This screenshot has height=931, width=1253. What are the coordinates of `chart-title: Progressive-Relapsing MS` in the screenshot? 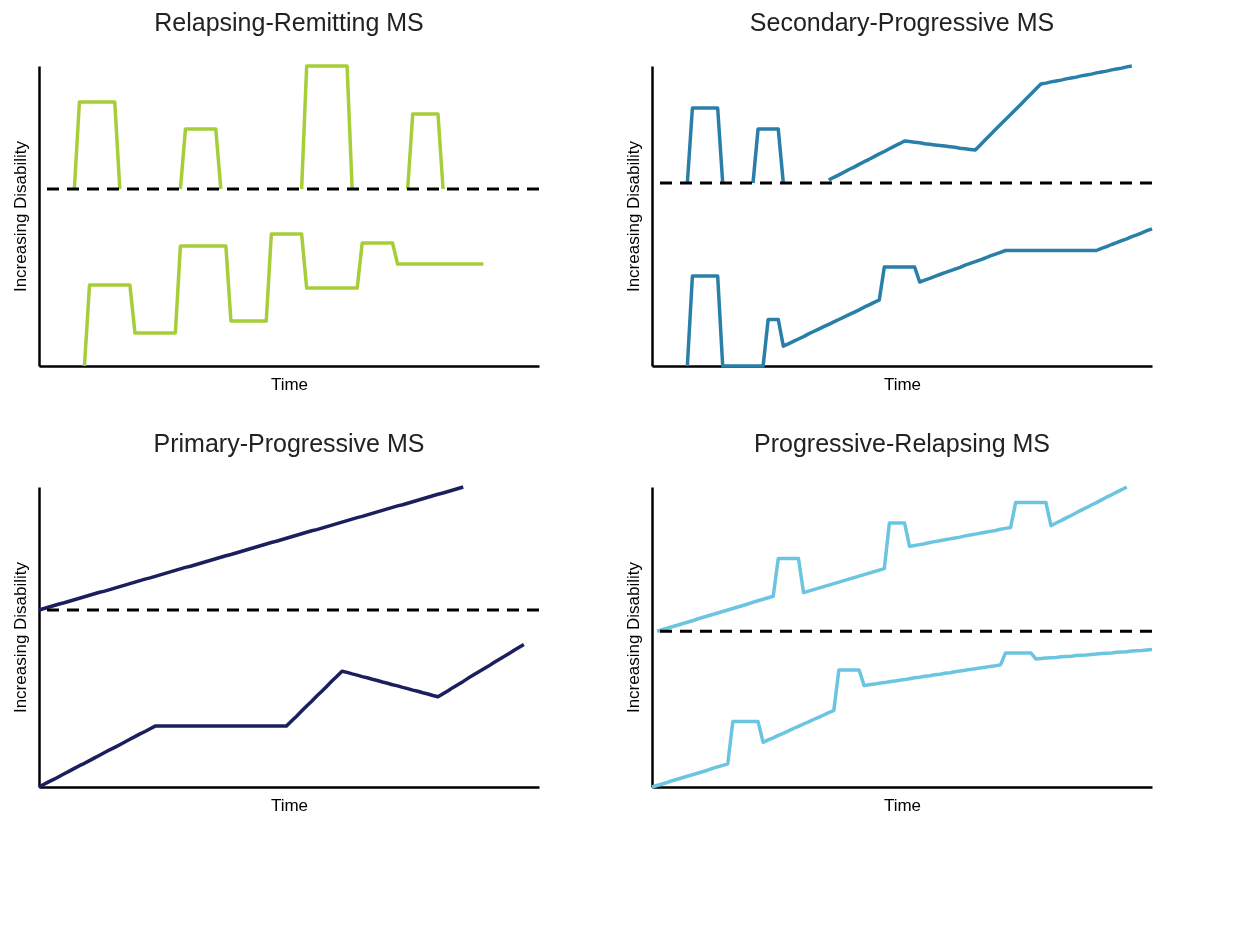 It's located at (902, 443).